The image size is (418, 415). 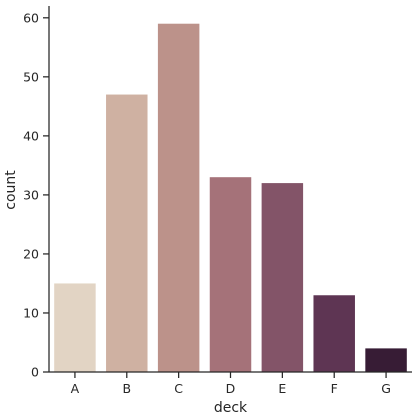 What do you see at coordinates (231, 388) in the screenshot?
I see `x-tick-label-D: D` at bounding box center [231, 388].